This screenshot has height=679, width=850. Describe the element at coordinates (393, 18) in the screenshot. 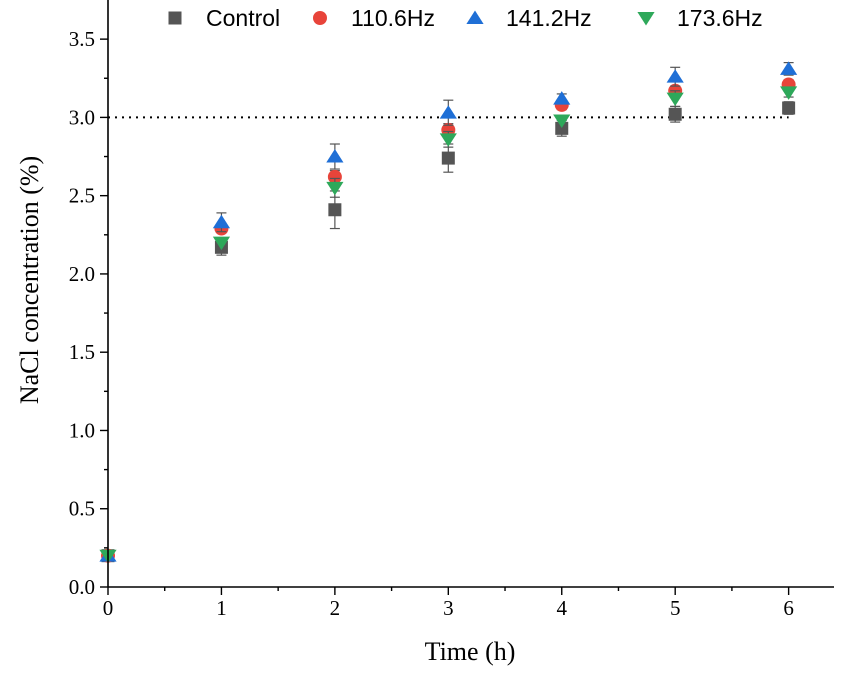

I see `legend-label: 110.6Hz` at that location.